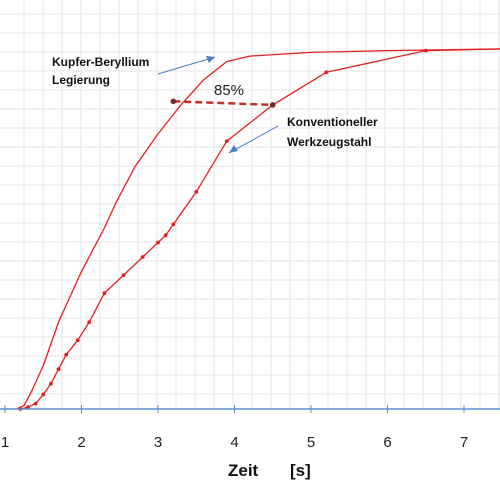 This screenshot has height=500, width=500. What do you see at coordinates (243, 470) in the screenshot?
I see `x-axis-label: Zeit` at bounding box center [243, 470].